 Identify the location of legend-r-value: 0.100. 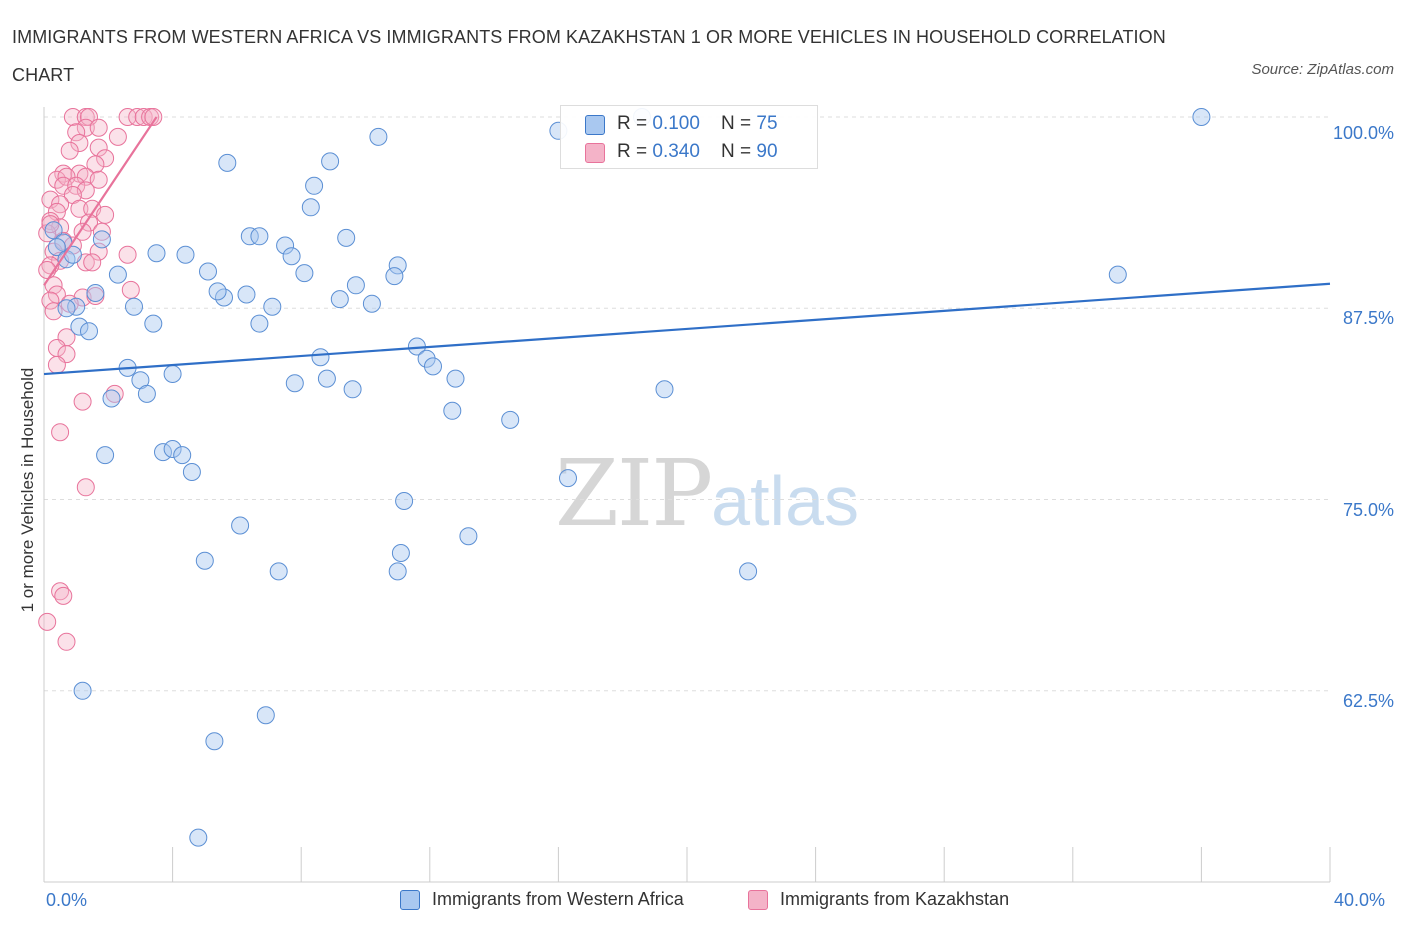
(676, 123).